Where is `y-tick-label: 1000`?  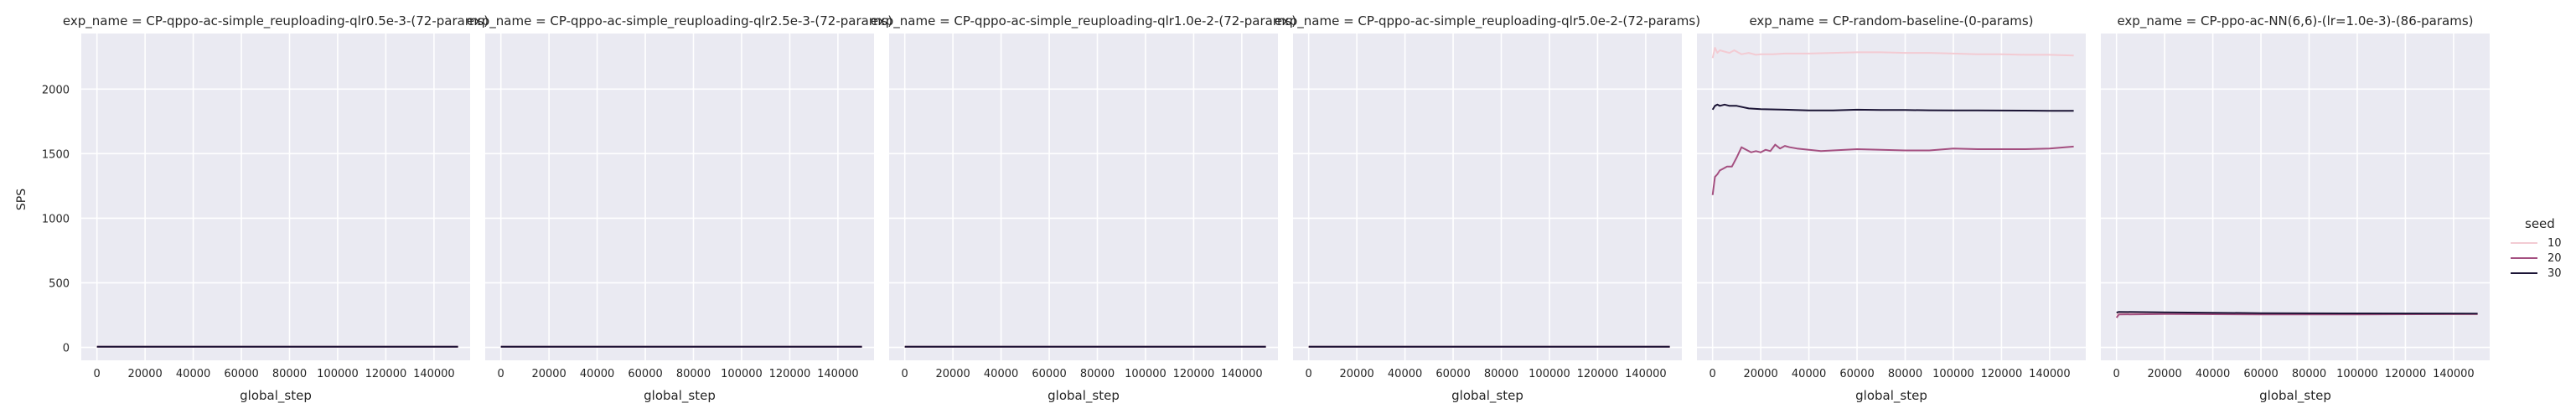 y-tick-label: 1000 is located at coordinates (56, 219).